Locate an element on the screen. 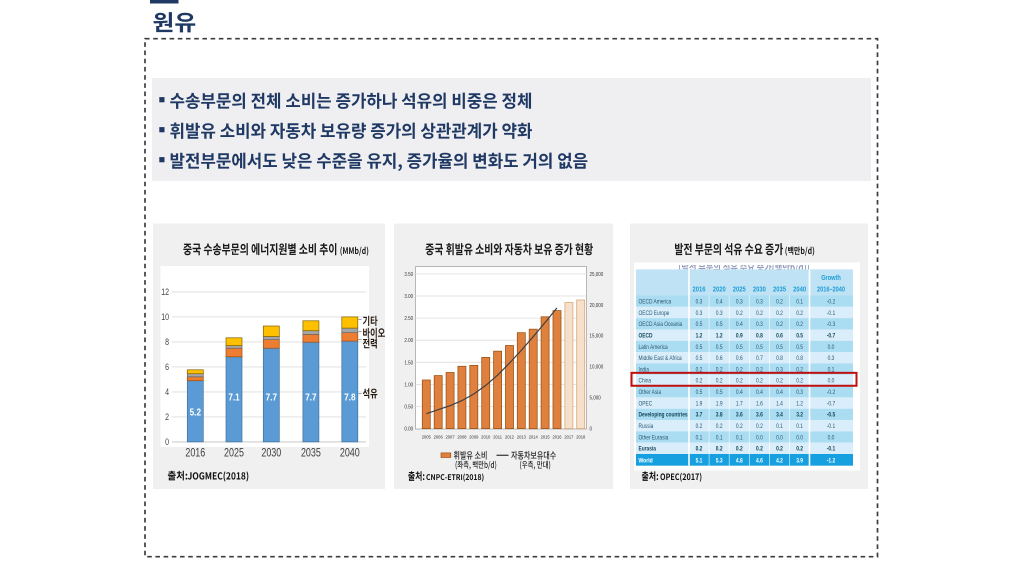 The height and width of the screenshot is (576, 1024). svg-text: 3.50 is located at coordinates (408, 274).